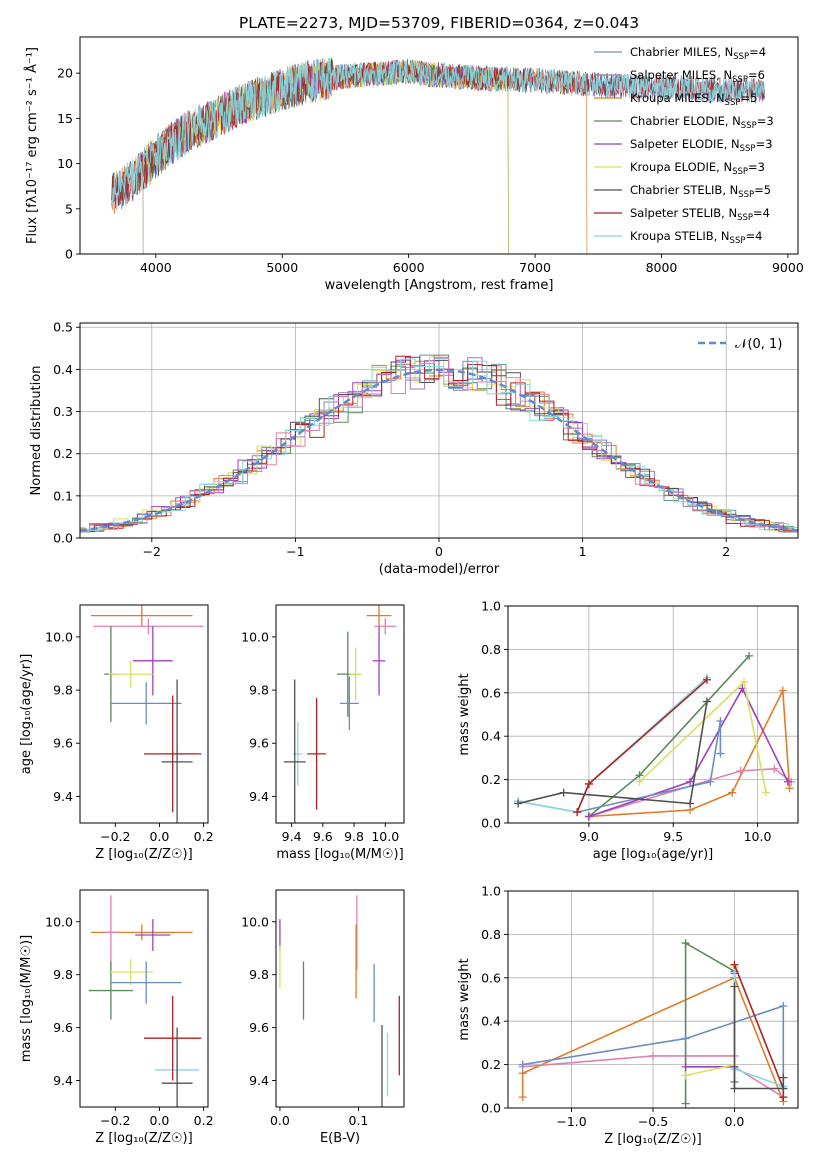  What do you see at coordinates (764, 144) in the screenshot?
I see `legend-tail: =3` at bounding box center [764, 144].